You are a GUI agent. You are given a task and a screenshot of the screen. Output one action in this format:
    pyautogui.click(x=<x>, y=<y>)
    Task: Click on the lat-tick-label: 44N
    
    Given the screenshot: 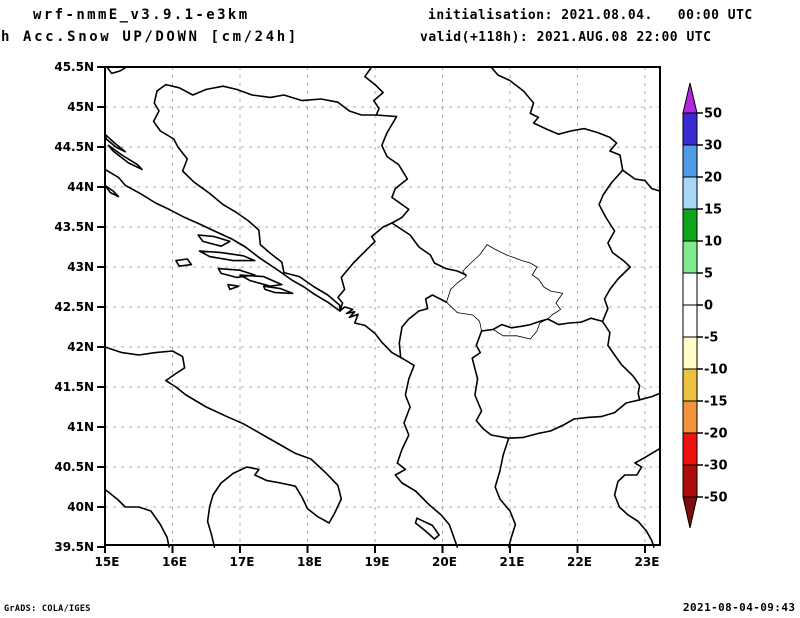 What is the action you would take?
    pyautogui.click(x=80, y=187)
    